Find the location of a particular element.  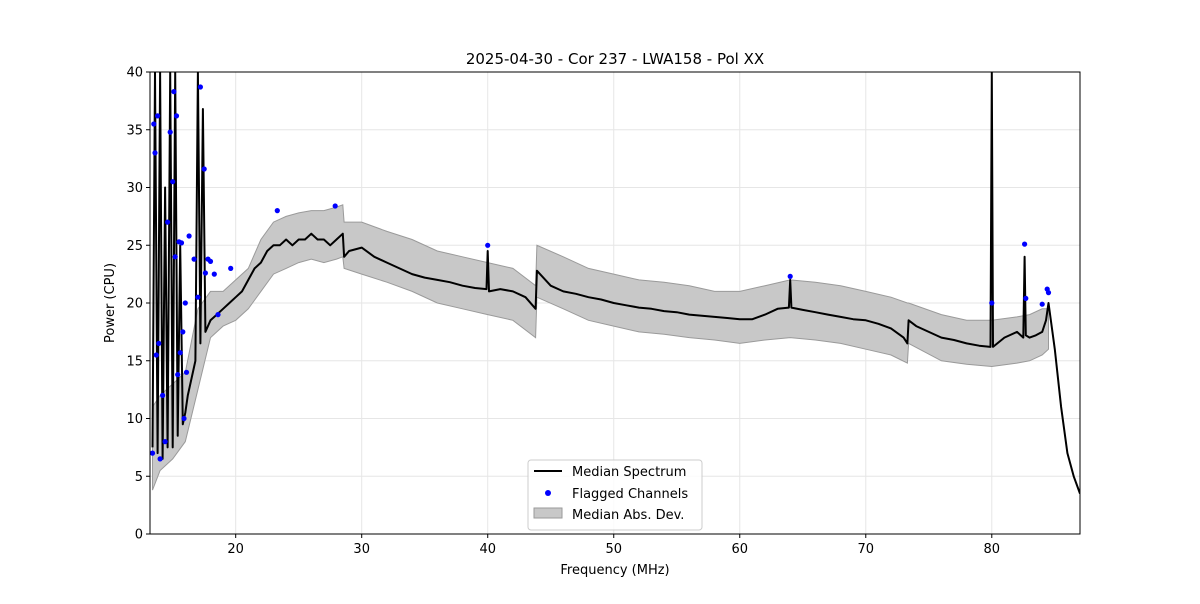

legend-box is located at coordinates (615, 495).